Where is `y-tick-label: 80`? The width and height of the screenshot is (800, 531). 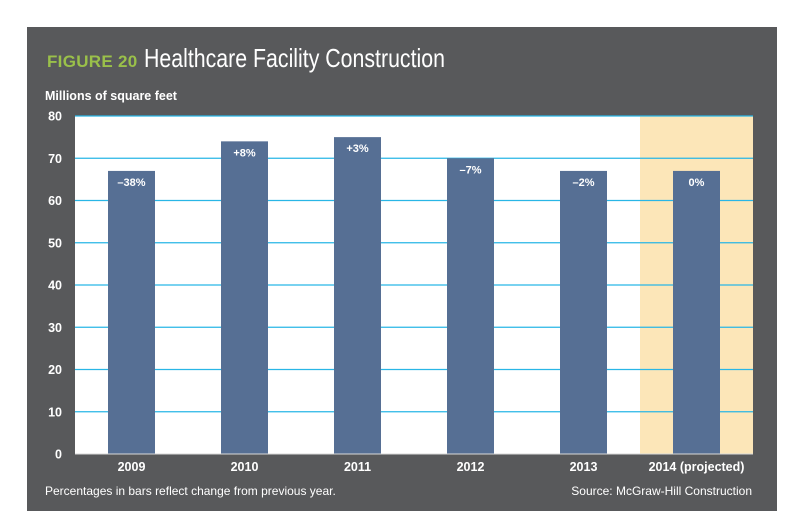 y-tick-label: 80 is located at coordinates (55, 117).